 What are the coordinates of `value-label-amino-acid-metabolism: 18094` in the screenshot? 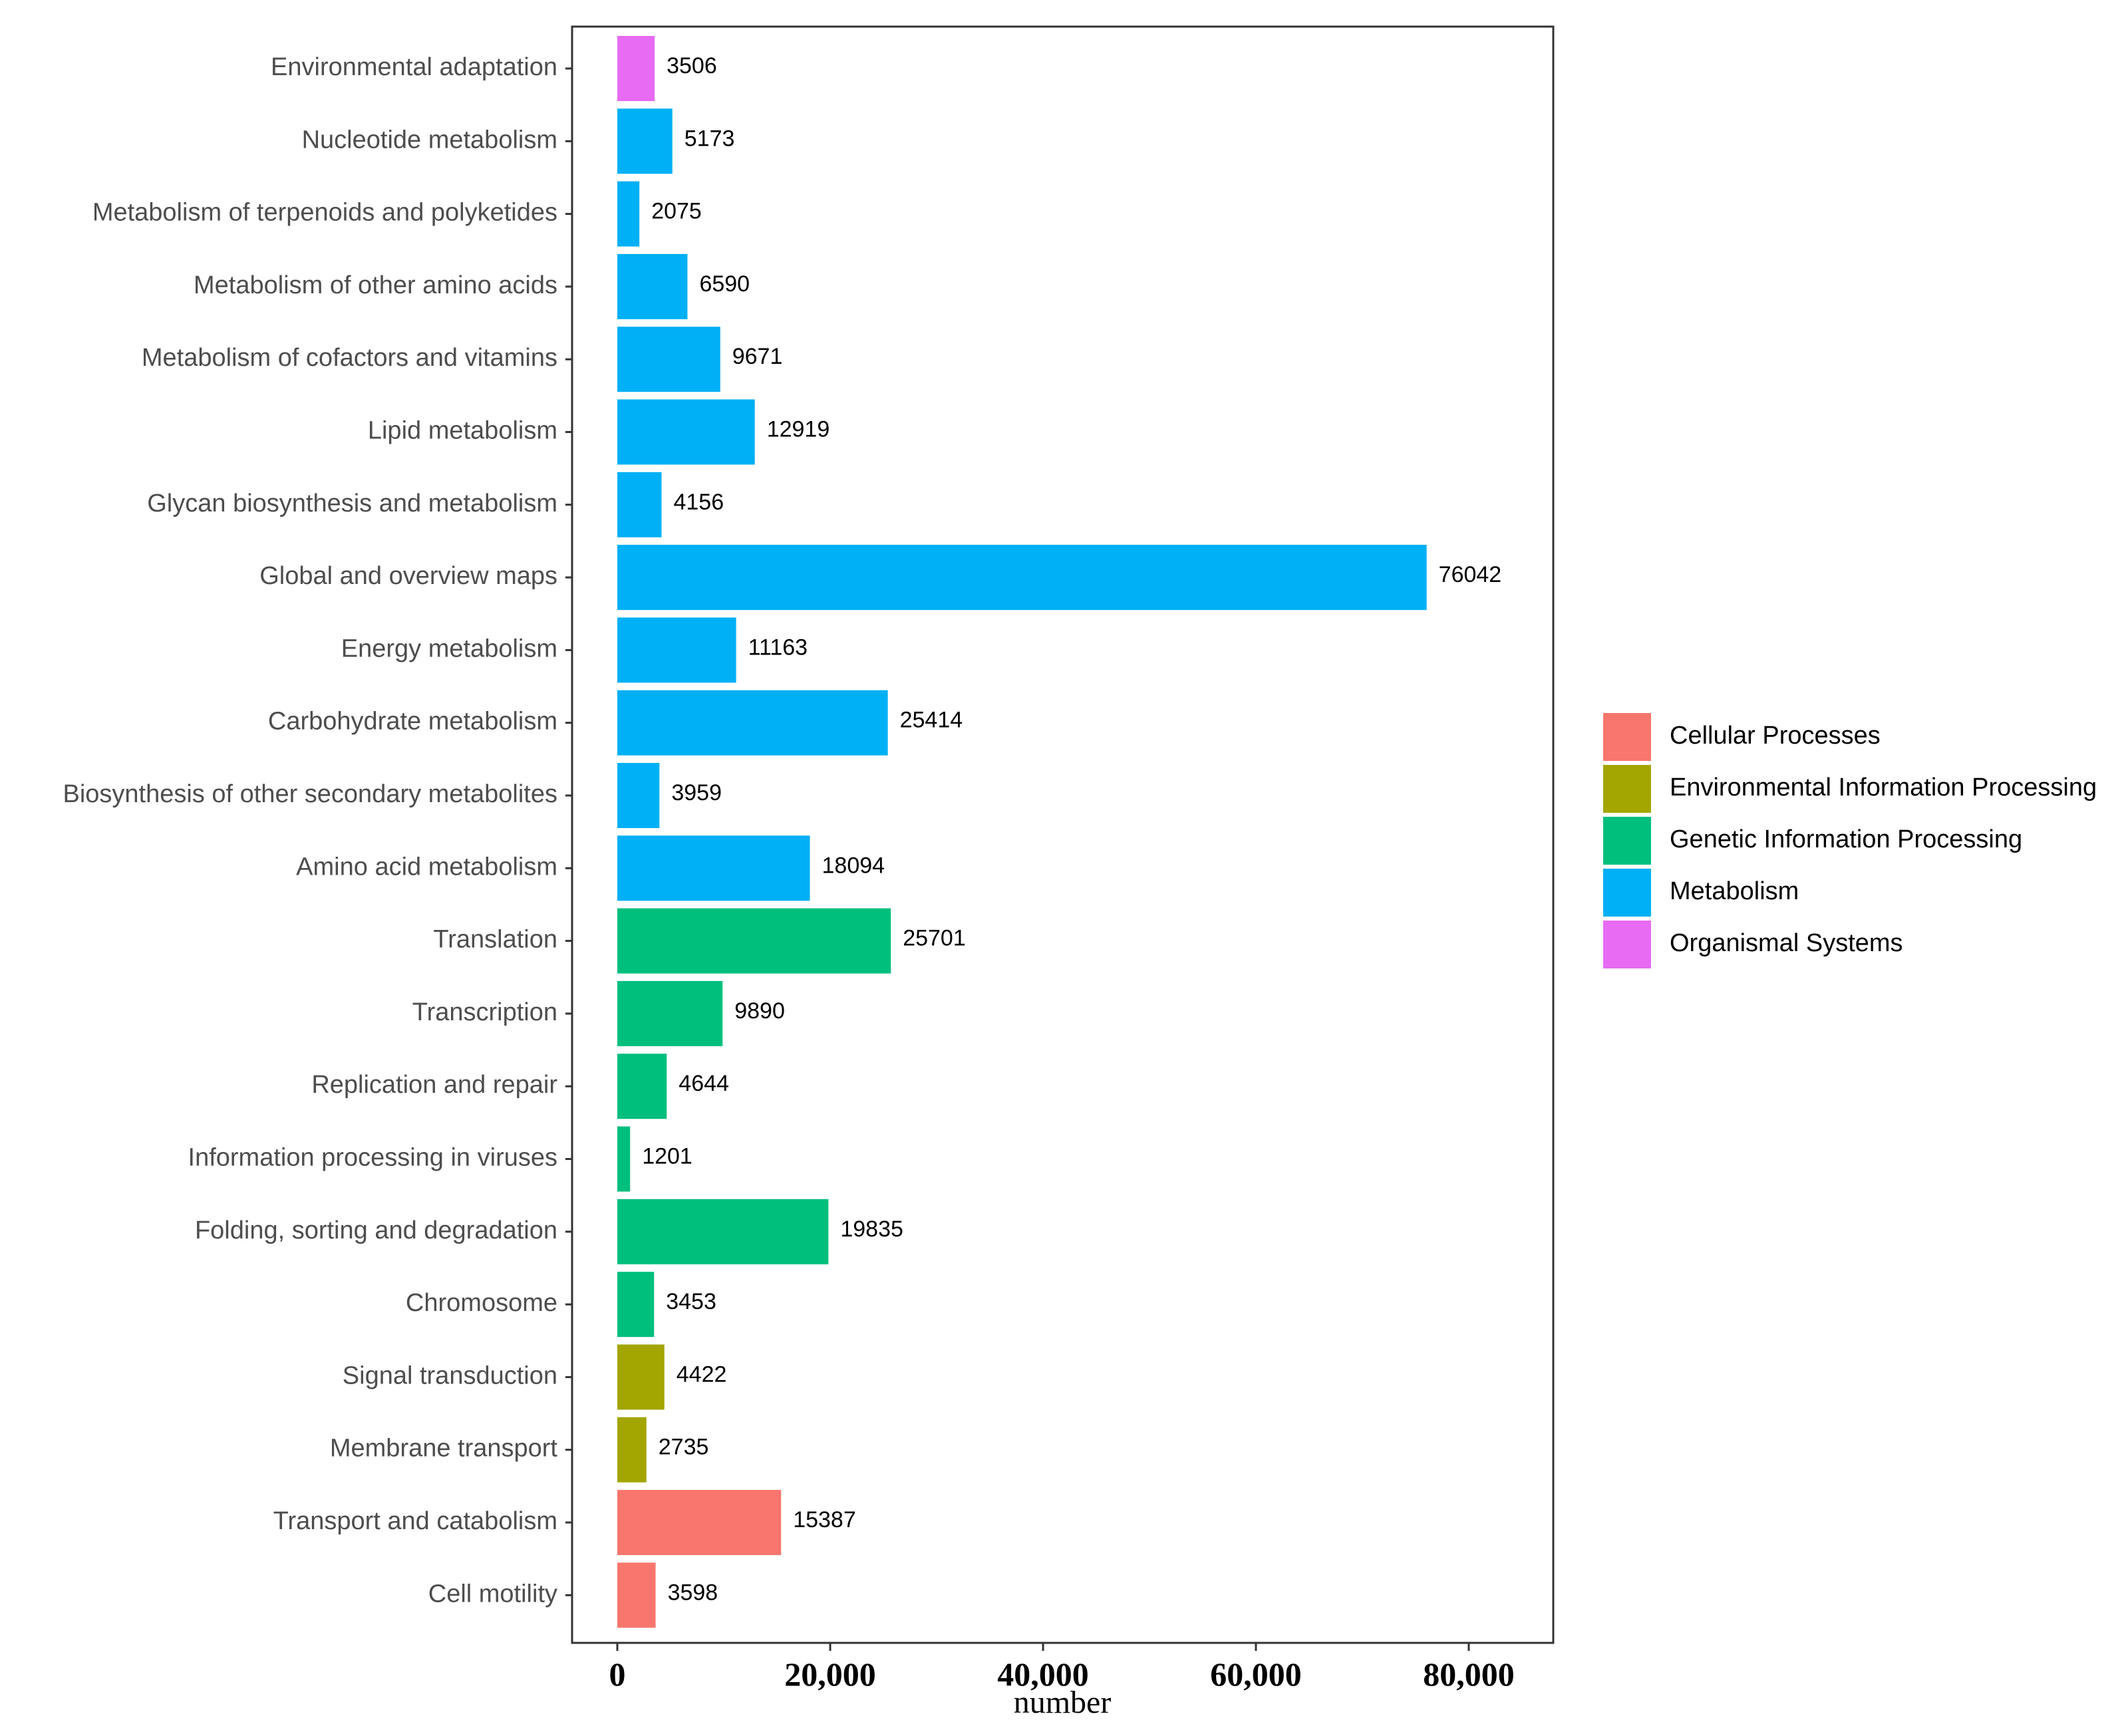 It's located at (853, 865).